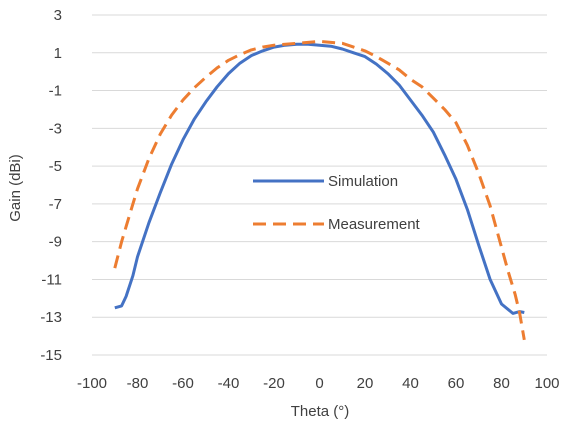  What do you see at coordinates (365, 383) in the screenshot?
I see `x-tick-label: 20` at bounding box center [365, 383].